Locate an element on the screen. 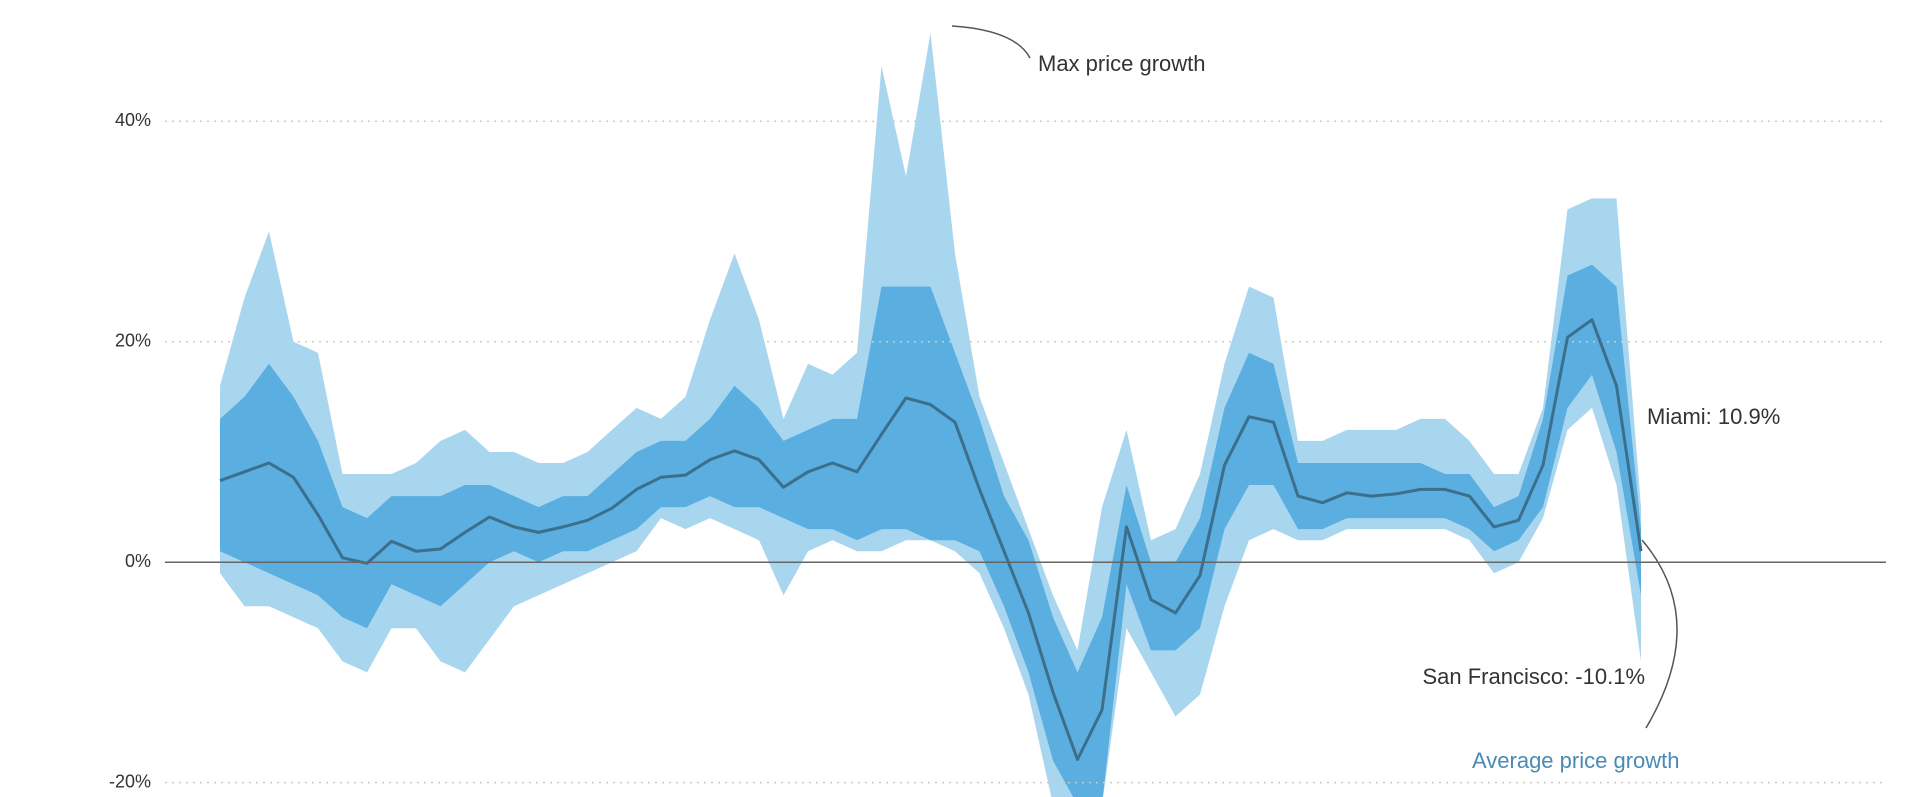 This screenshot has width=1920, height=797. y-tick-label: 0% is located at coordinates (138, 561).